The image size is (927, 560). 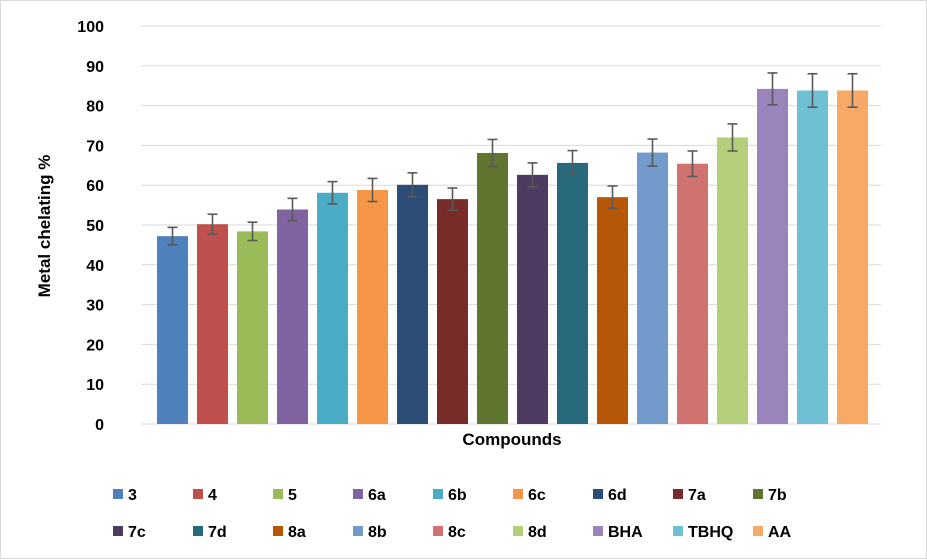 What do you see at coordinates (205, 495) in the screenshot?
I see `legend-item-4: 4` at bounding box center [205, 495].